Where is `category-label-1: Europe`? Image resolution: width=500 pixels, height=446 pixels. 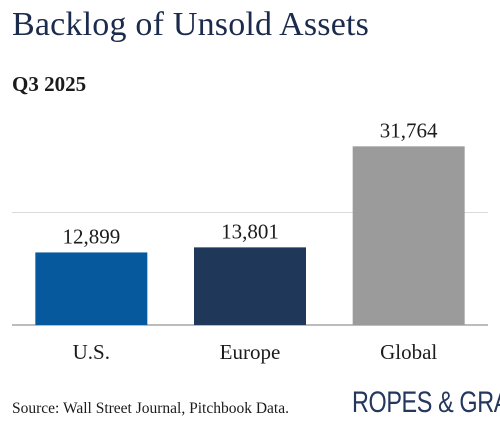
category-label-1: Europe is located at coordinates (250, 352).